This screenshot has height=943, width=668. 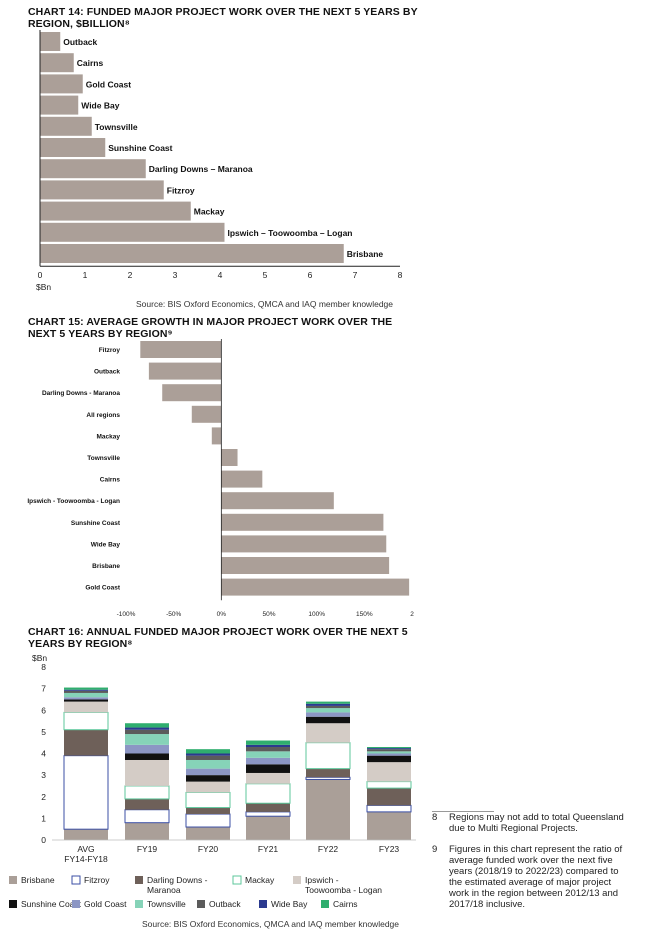 What do you see at coordinates (109, 436) in the screenshot?
I see `chart15-category-label: Mackay` at bounding box center [109, 436].